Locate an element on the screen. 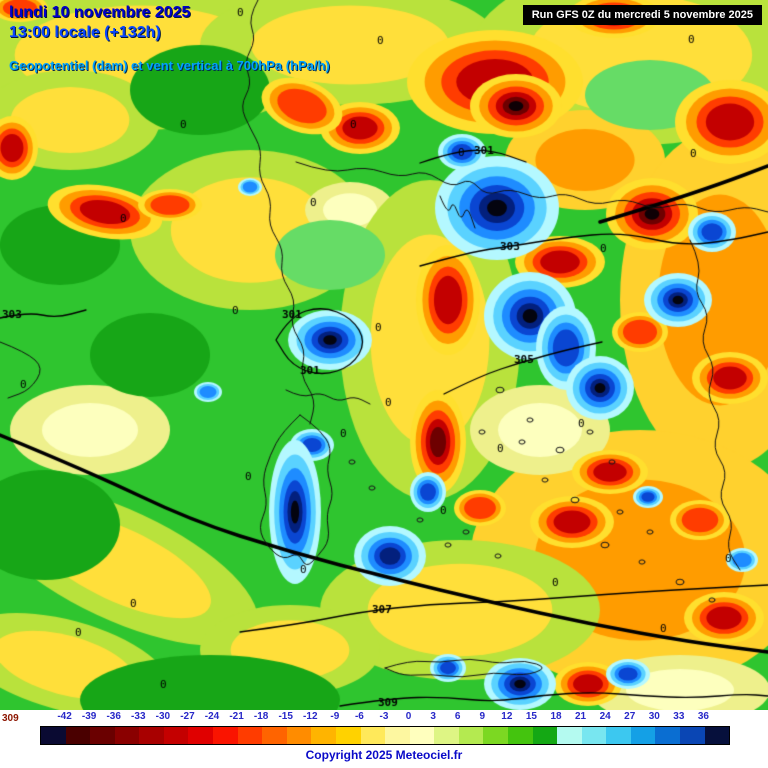 The width and height of the screenshot is (768, 768). colorbar-tick: -12 is located at coordinates (310, 716).